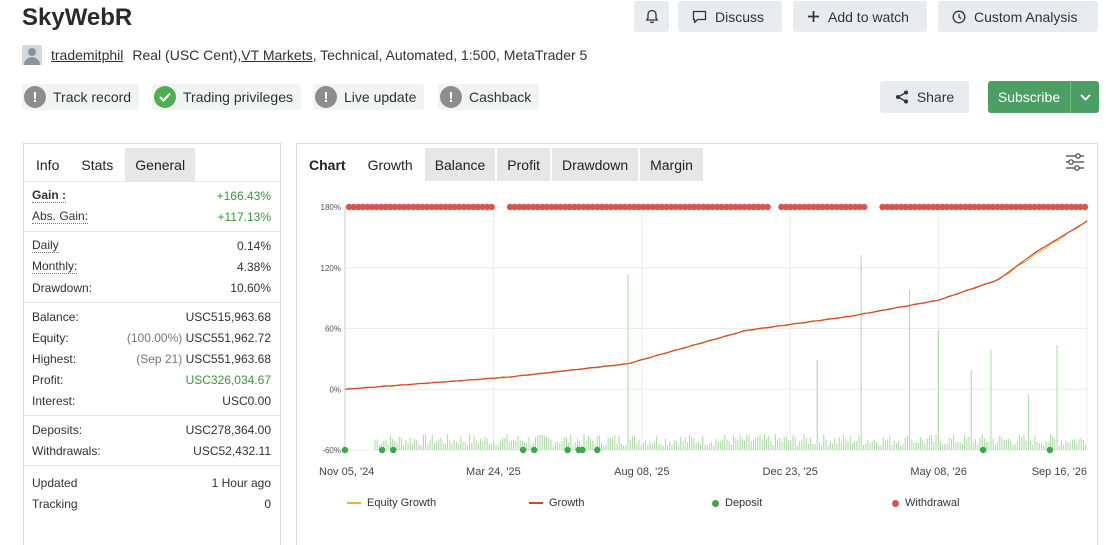 The height and width of the screenshot is (545, 1106). What do you see at coordinates (1018, 16) in the screenshot?
I see `custom-analysis-button: Custom Analysis` at bounding box center [1018, 16].